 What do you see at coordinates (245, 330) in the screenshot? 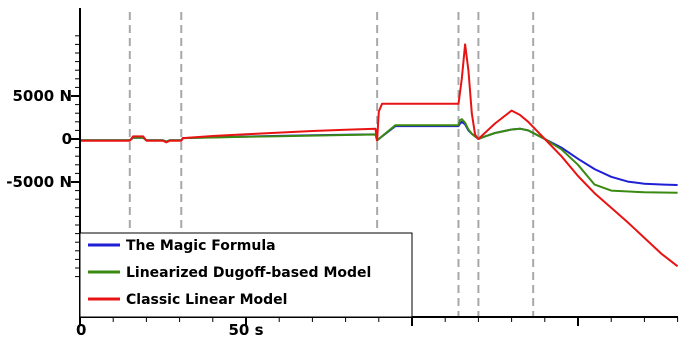
I see `x-tick-label: 50 s` at bounding box center [245, 330].